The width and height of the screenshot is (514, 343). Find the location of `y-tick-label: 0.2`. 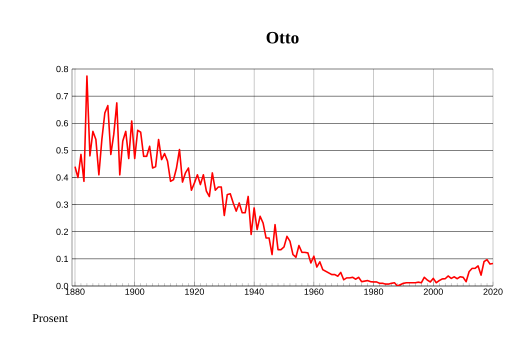

y-tick-label: 0.2 is located at coordinates (62, 231).